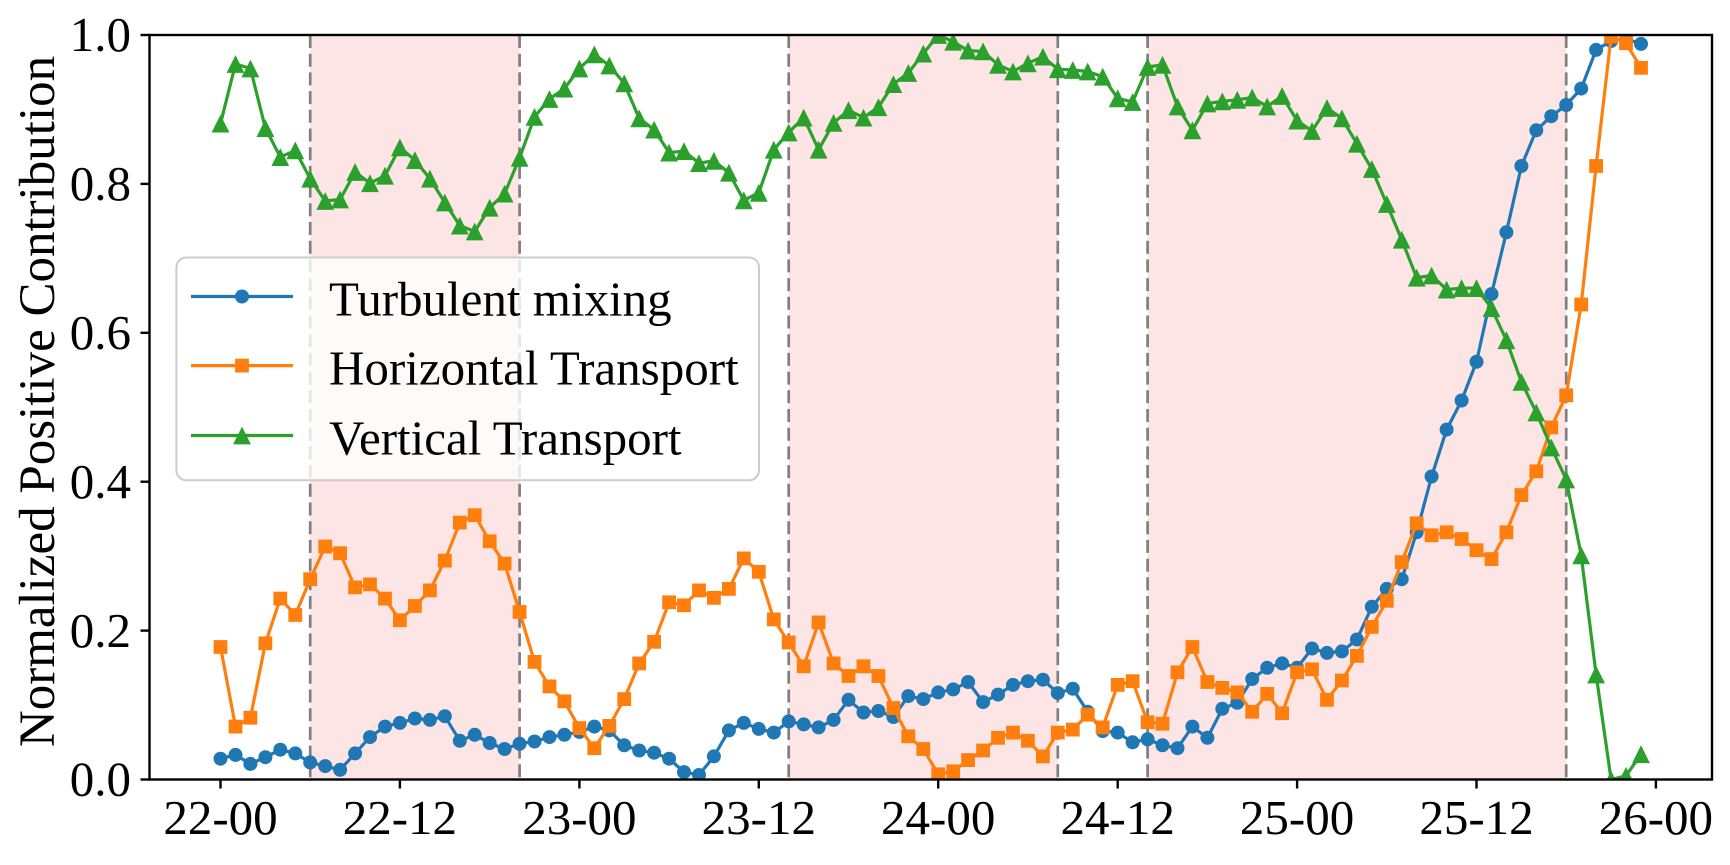 This screenshot has height=865, width=1730. Describe the element at coordinates (1118, 817) in the screenshot. I see `svg-text: 24-12` at that location.